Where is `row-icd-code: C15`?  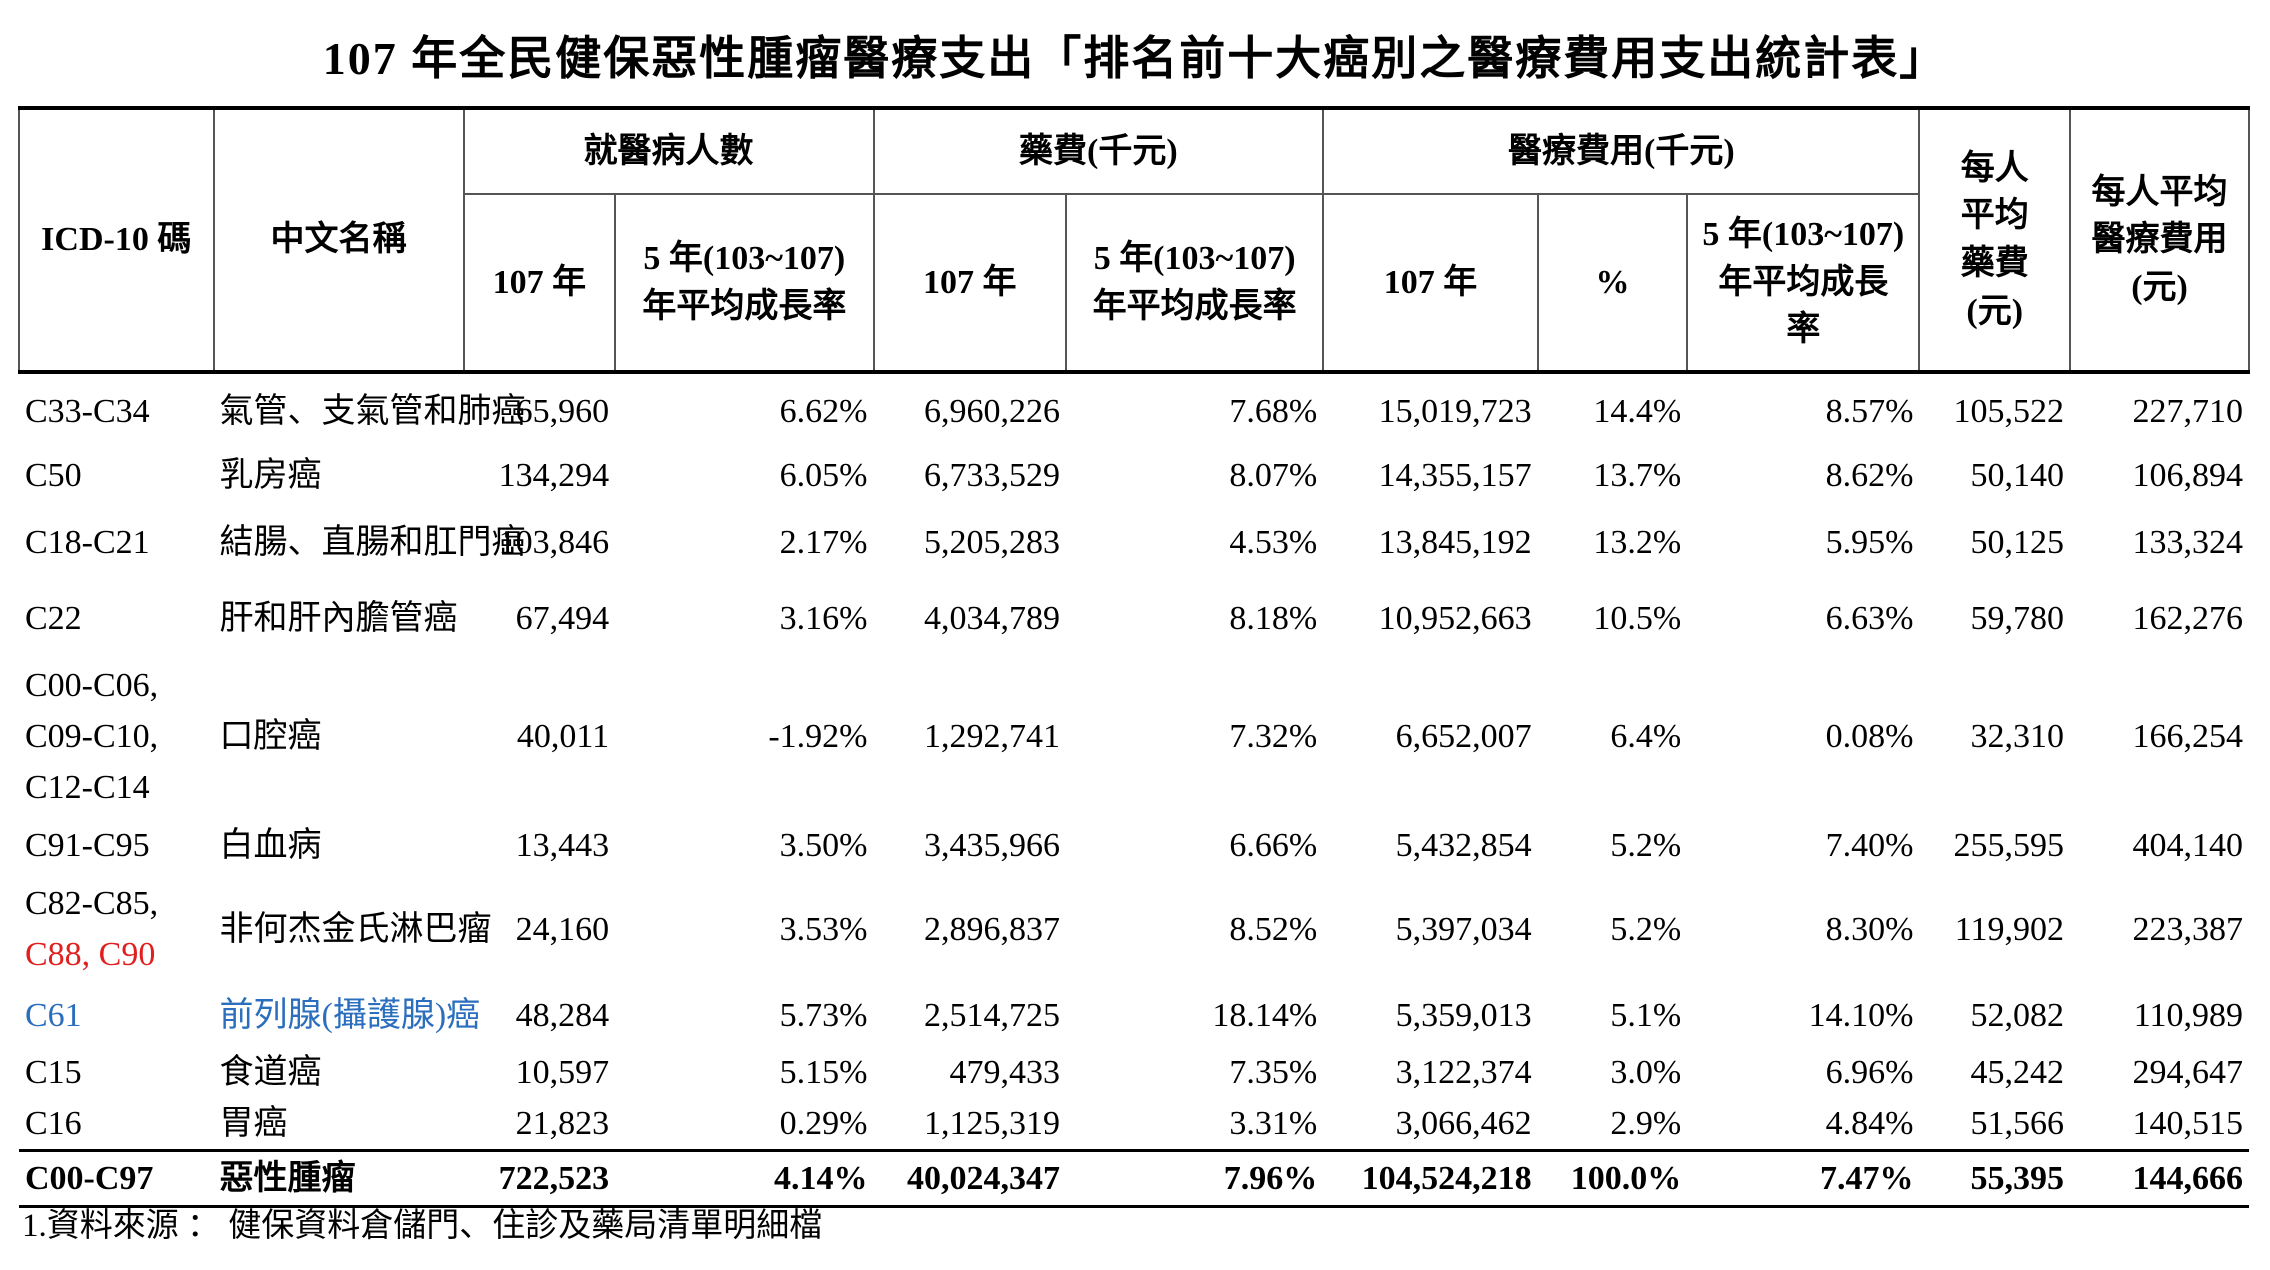 row-icd-code: C15 is located at coordinates (53, 1072).